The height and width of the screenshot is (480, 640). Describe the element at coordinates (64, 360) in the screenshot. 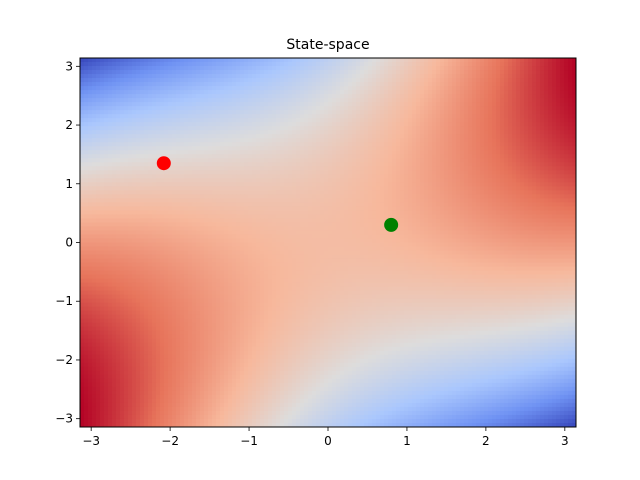

I see `y-tick-label: −2` at that location.